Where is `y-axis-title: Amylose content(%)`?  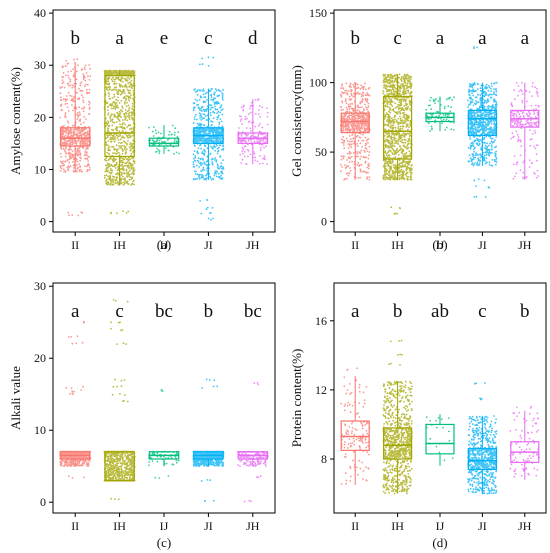 y-axis-title: Amylose content(%) is located at coordinates (15, 121).